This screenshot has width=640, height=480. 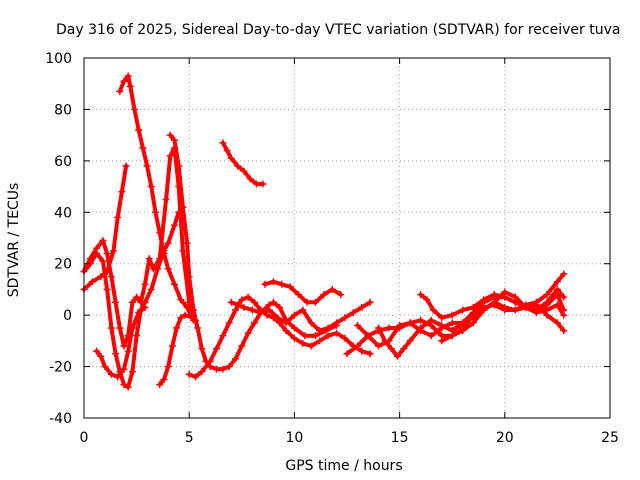 What do you see at coordinates (63, 110) in the screenshot?
I see `y-tick-label: 80` at bounding box center [63, 110].